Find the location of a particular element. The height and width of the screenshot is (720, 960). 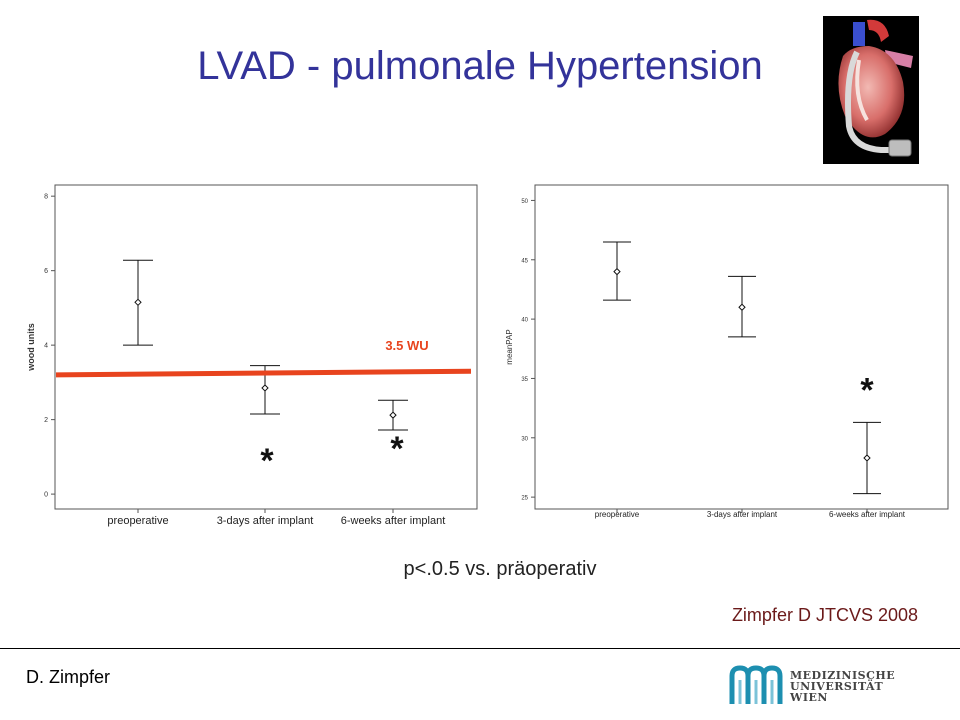

y-tick-label: 4 is located at coordinates (46, 346).